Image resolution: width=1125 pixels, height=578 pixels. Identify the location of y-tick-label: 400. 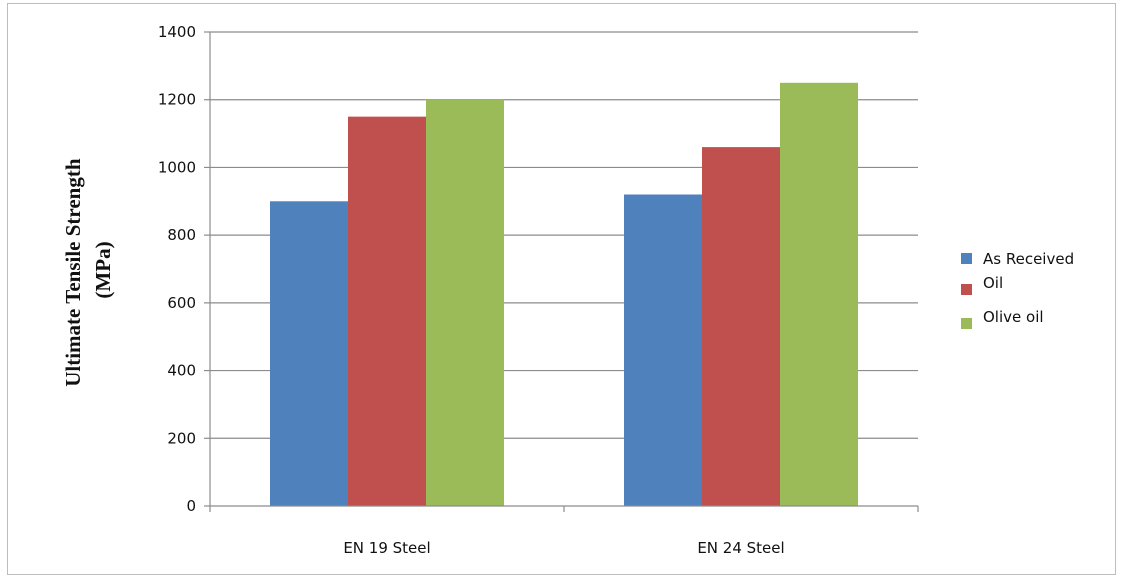
(181, 371).